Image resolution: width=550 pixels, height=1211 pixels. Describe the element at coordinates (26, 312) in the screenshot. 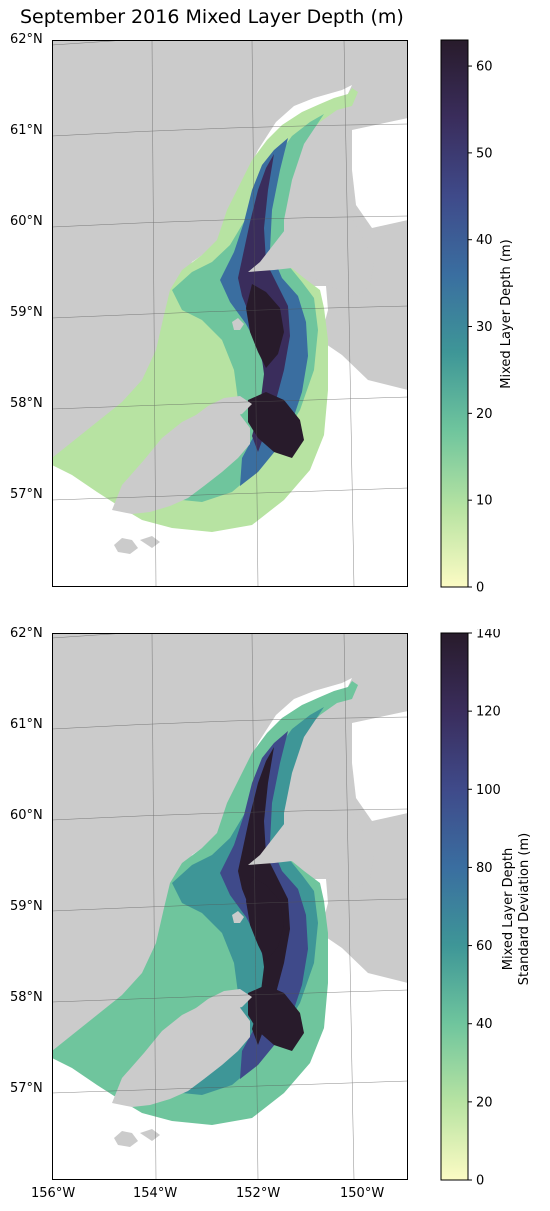

I see `lat-label-59: 59°N` at that location.